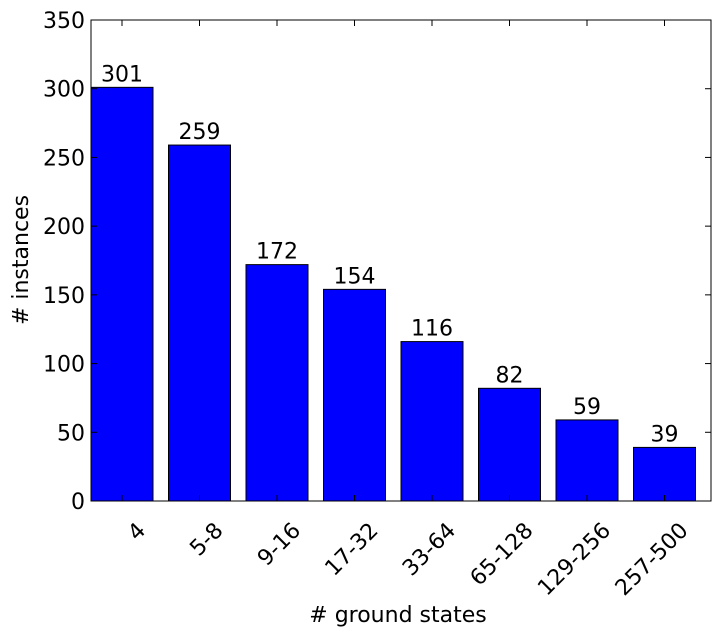 The image size is (720, 636). Describe the element at coordinates (652, 559) in the screenshot. I see `x-tick-label: 257-500` at that location.